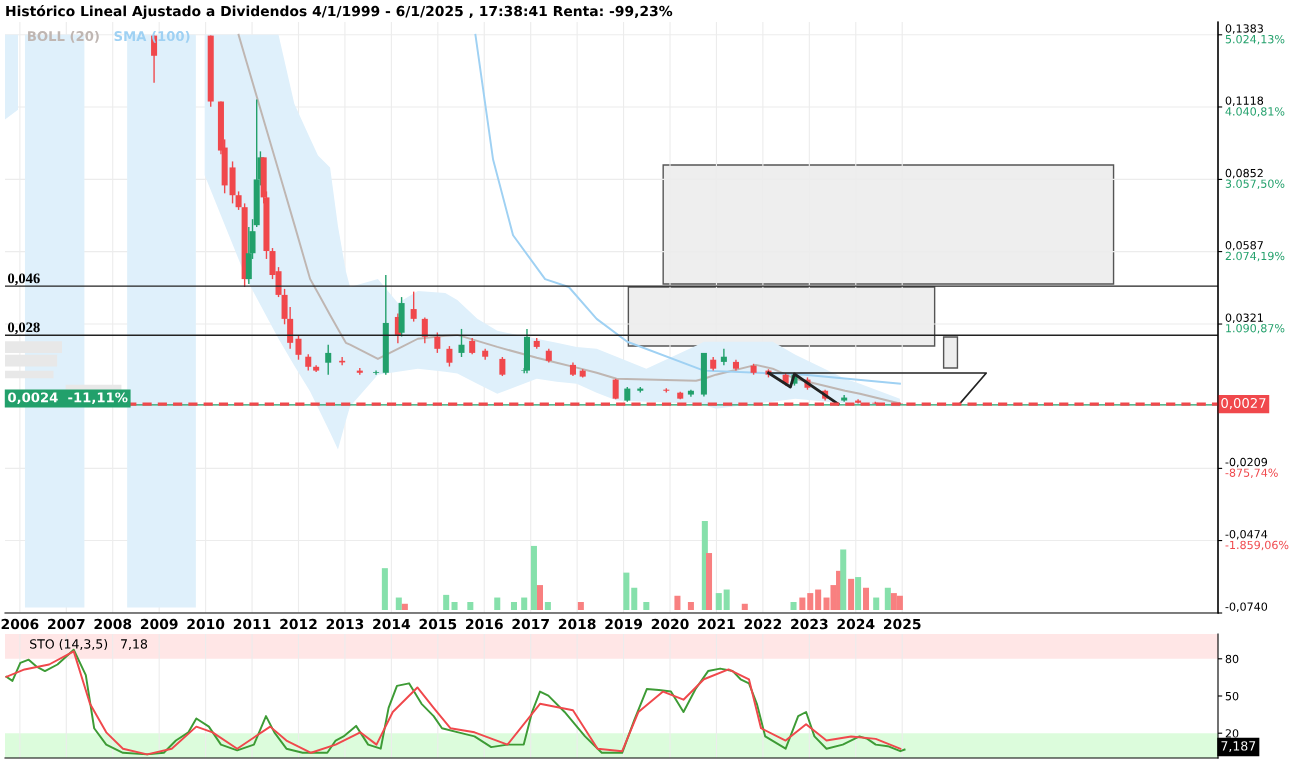 Image resolution: width=1291 pixels, height=763 pixels. I want to click on y-tick-label: 50, so click(1232, 696).